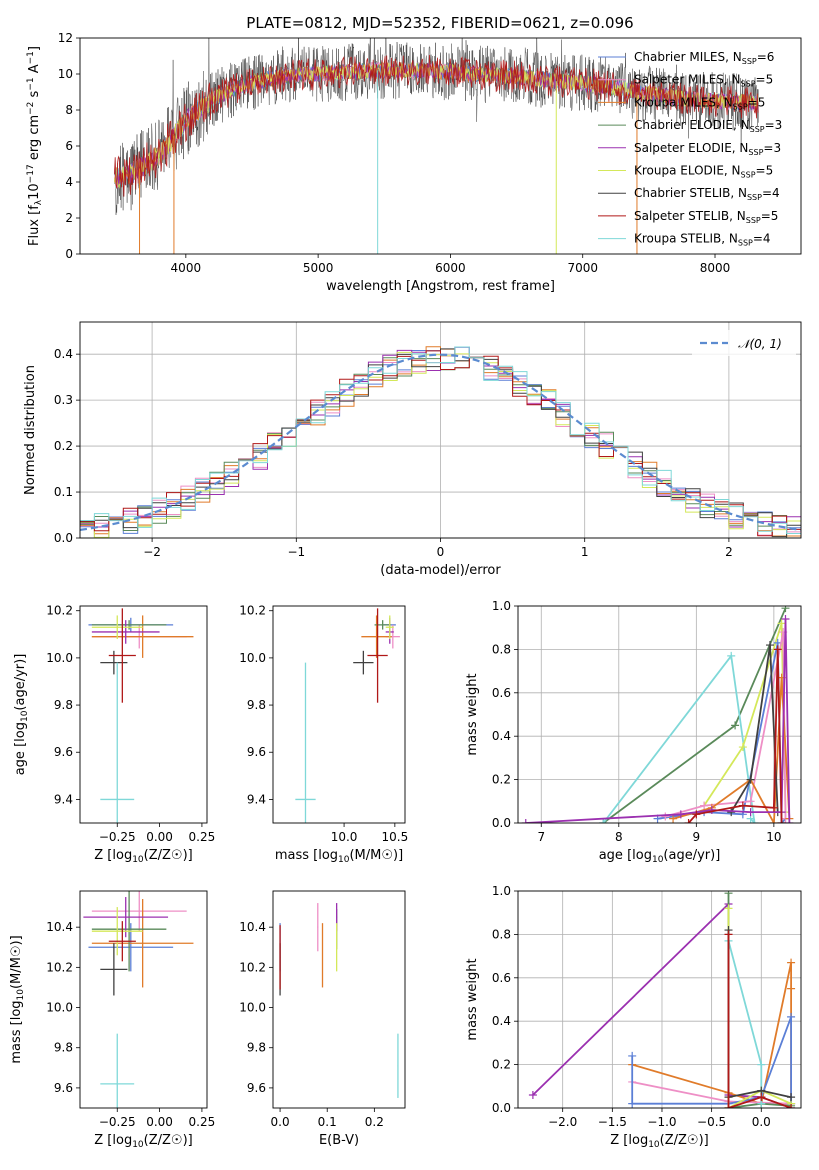  I want to click on weight-vs-age-ytick-label-4: 0.8, so click(501, 649).